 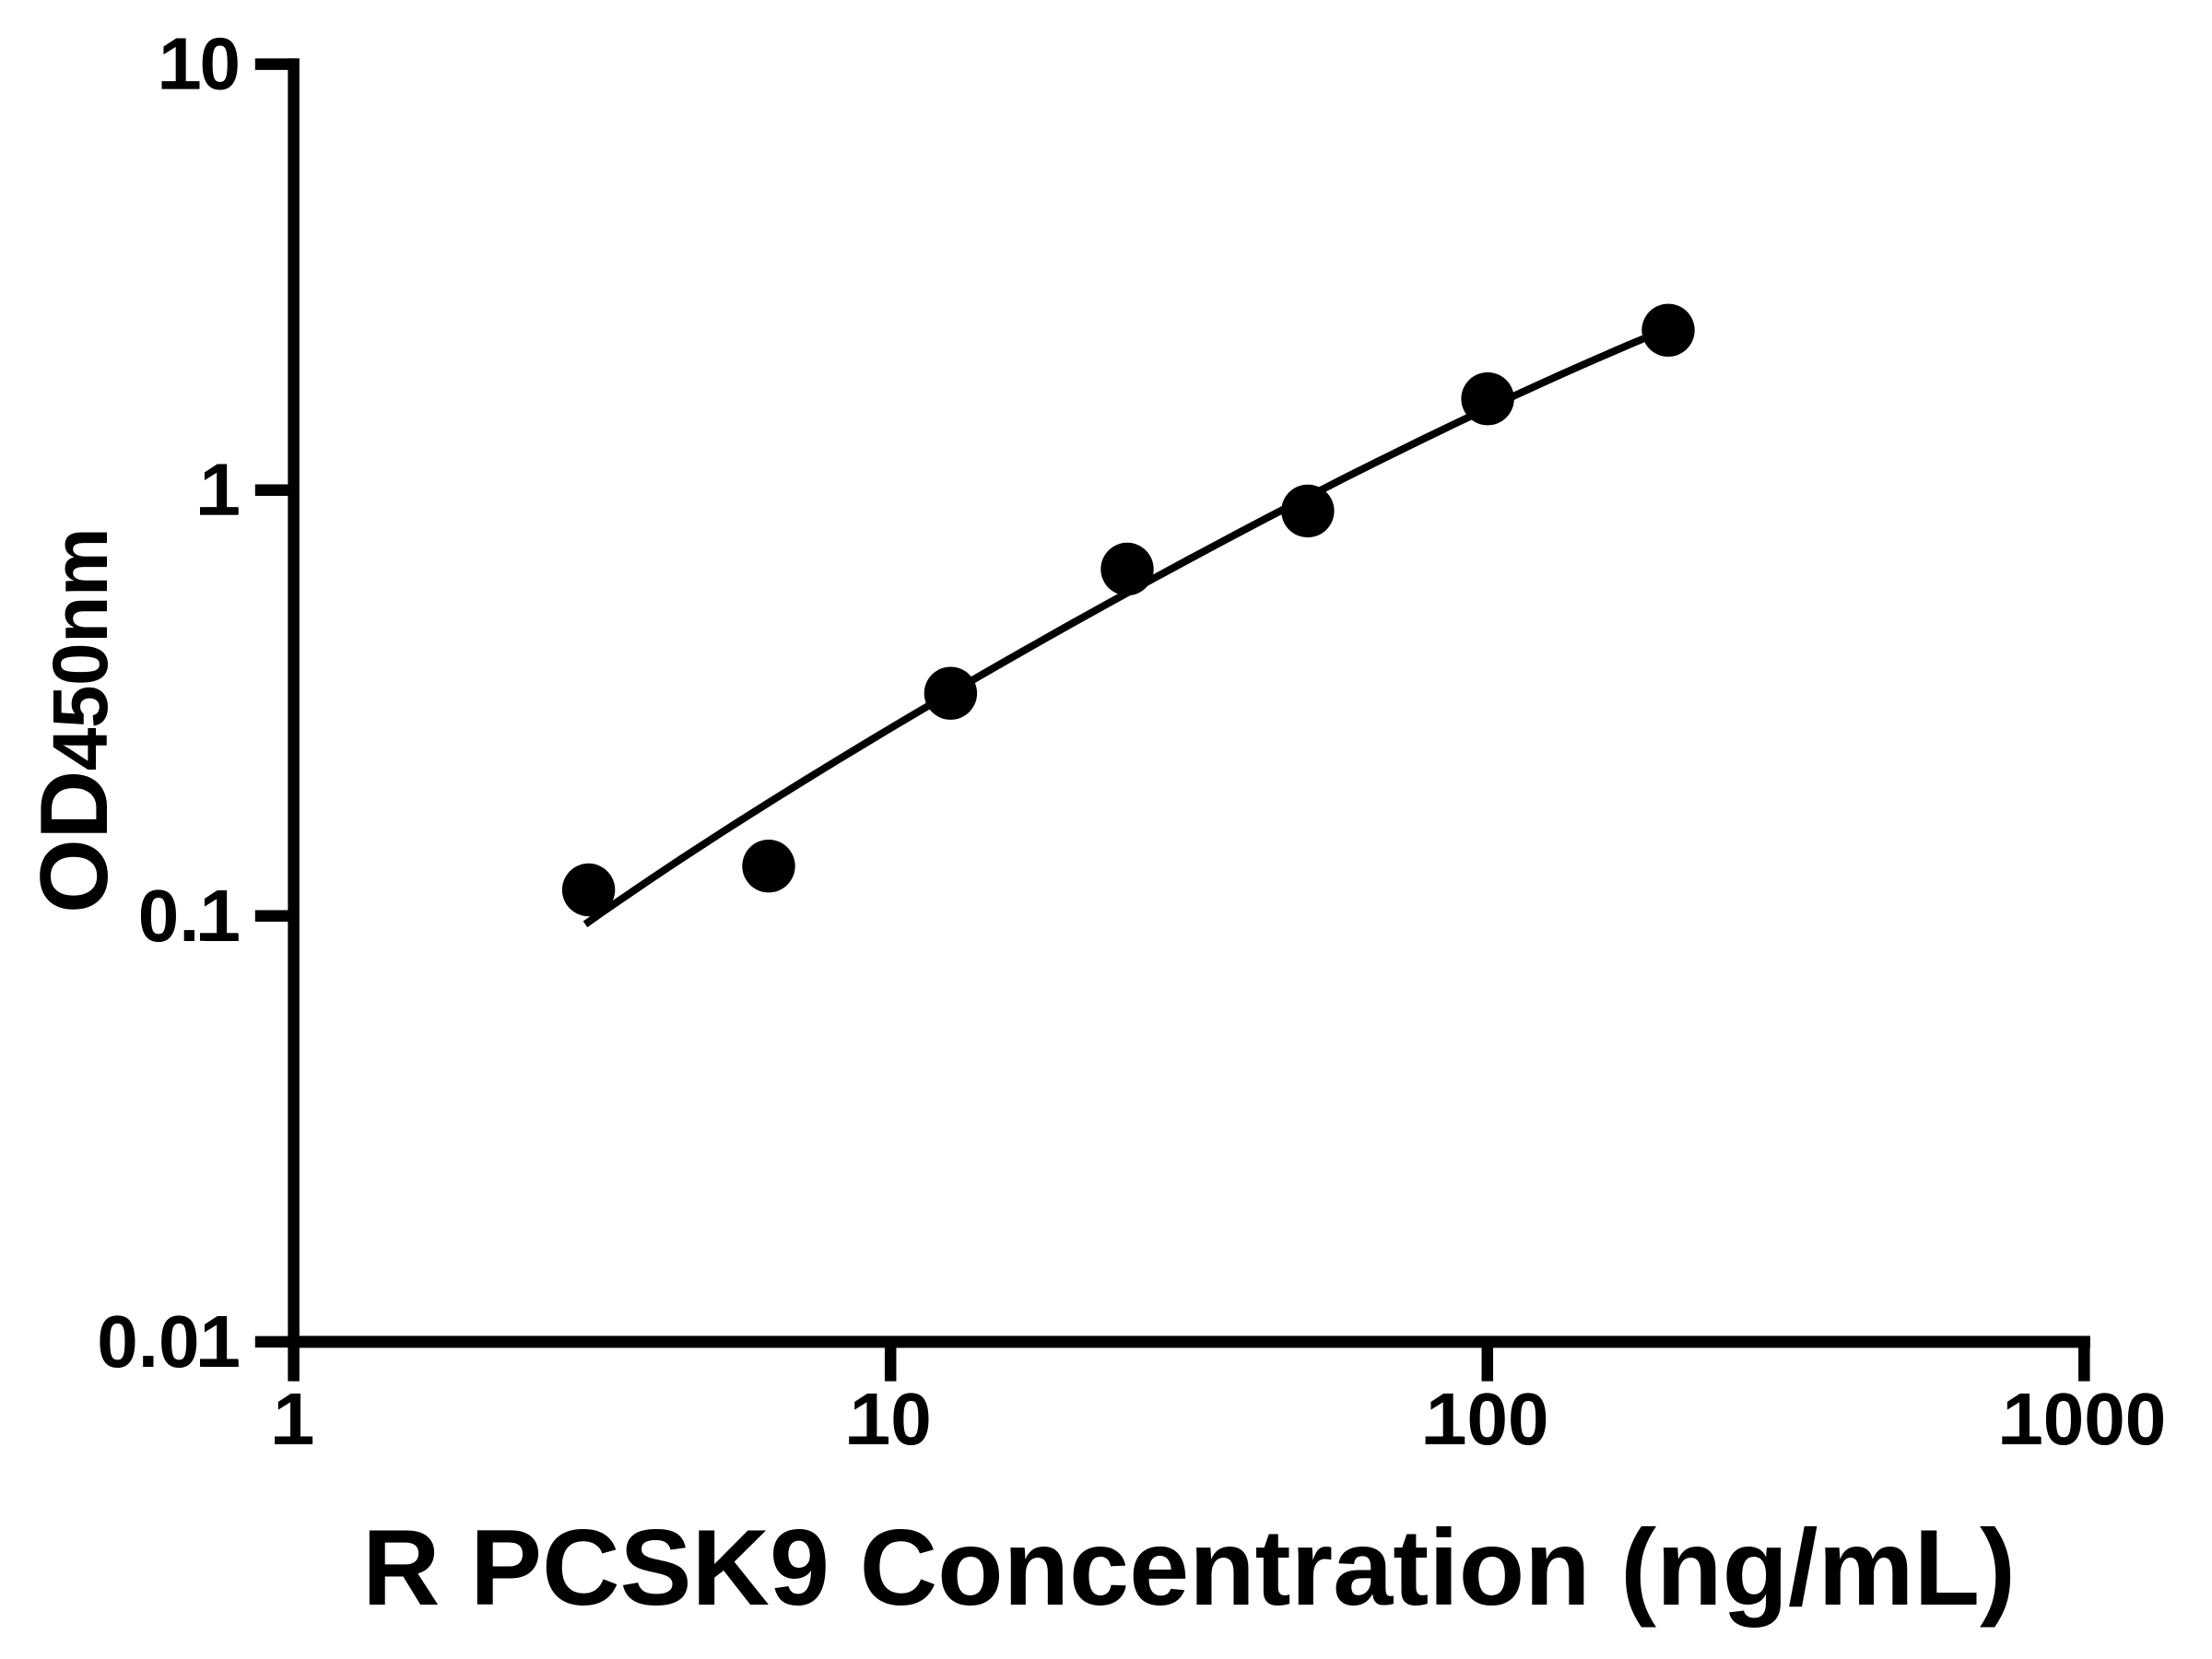 What do you see at coordinates (169, 1341) in the screenshot?
I see `svg-text: 0.01` at bounding box center [169, 1341].